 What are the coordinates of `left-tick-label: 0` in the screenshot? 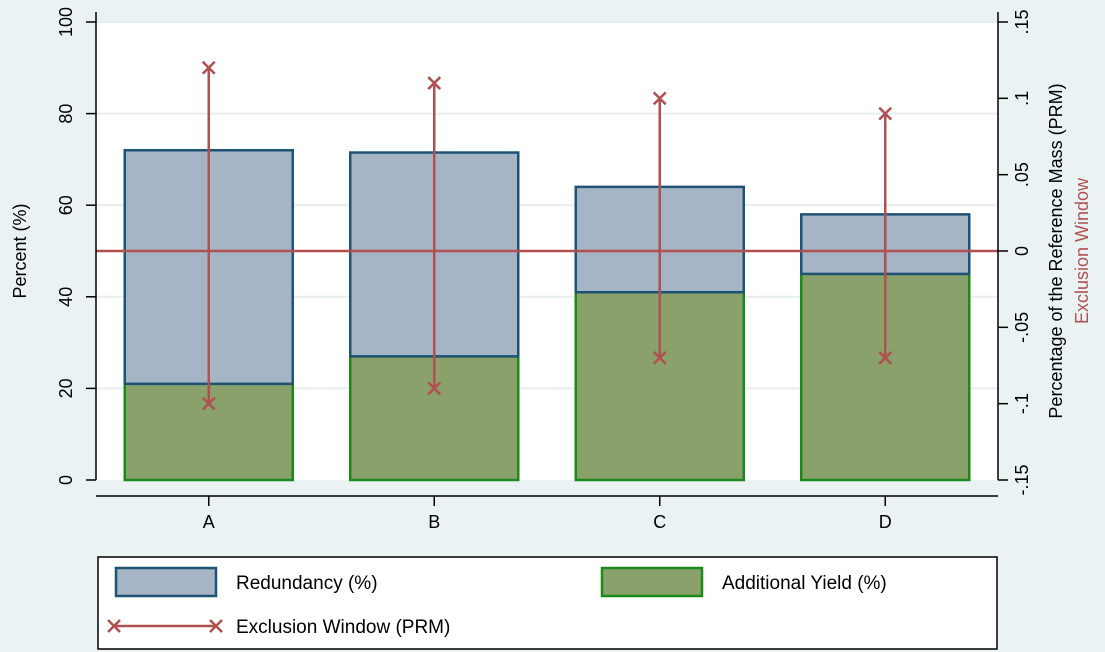 It's located at (66, 480).